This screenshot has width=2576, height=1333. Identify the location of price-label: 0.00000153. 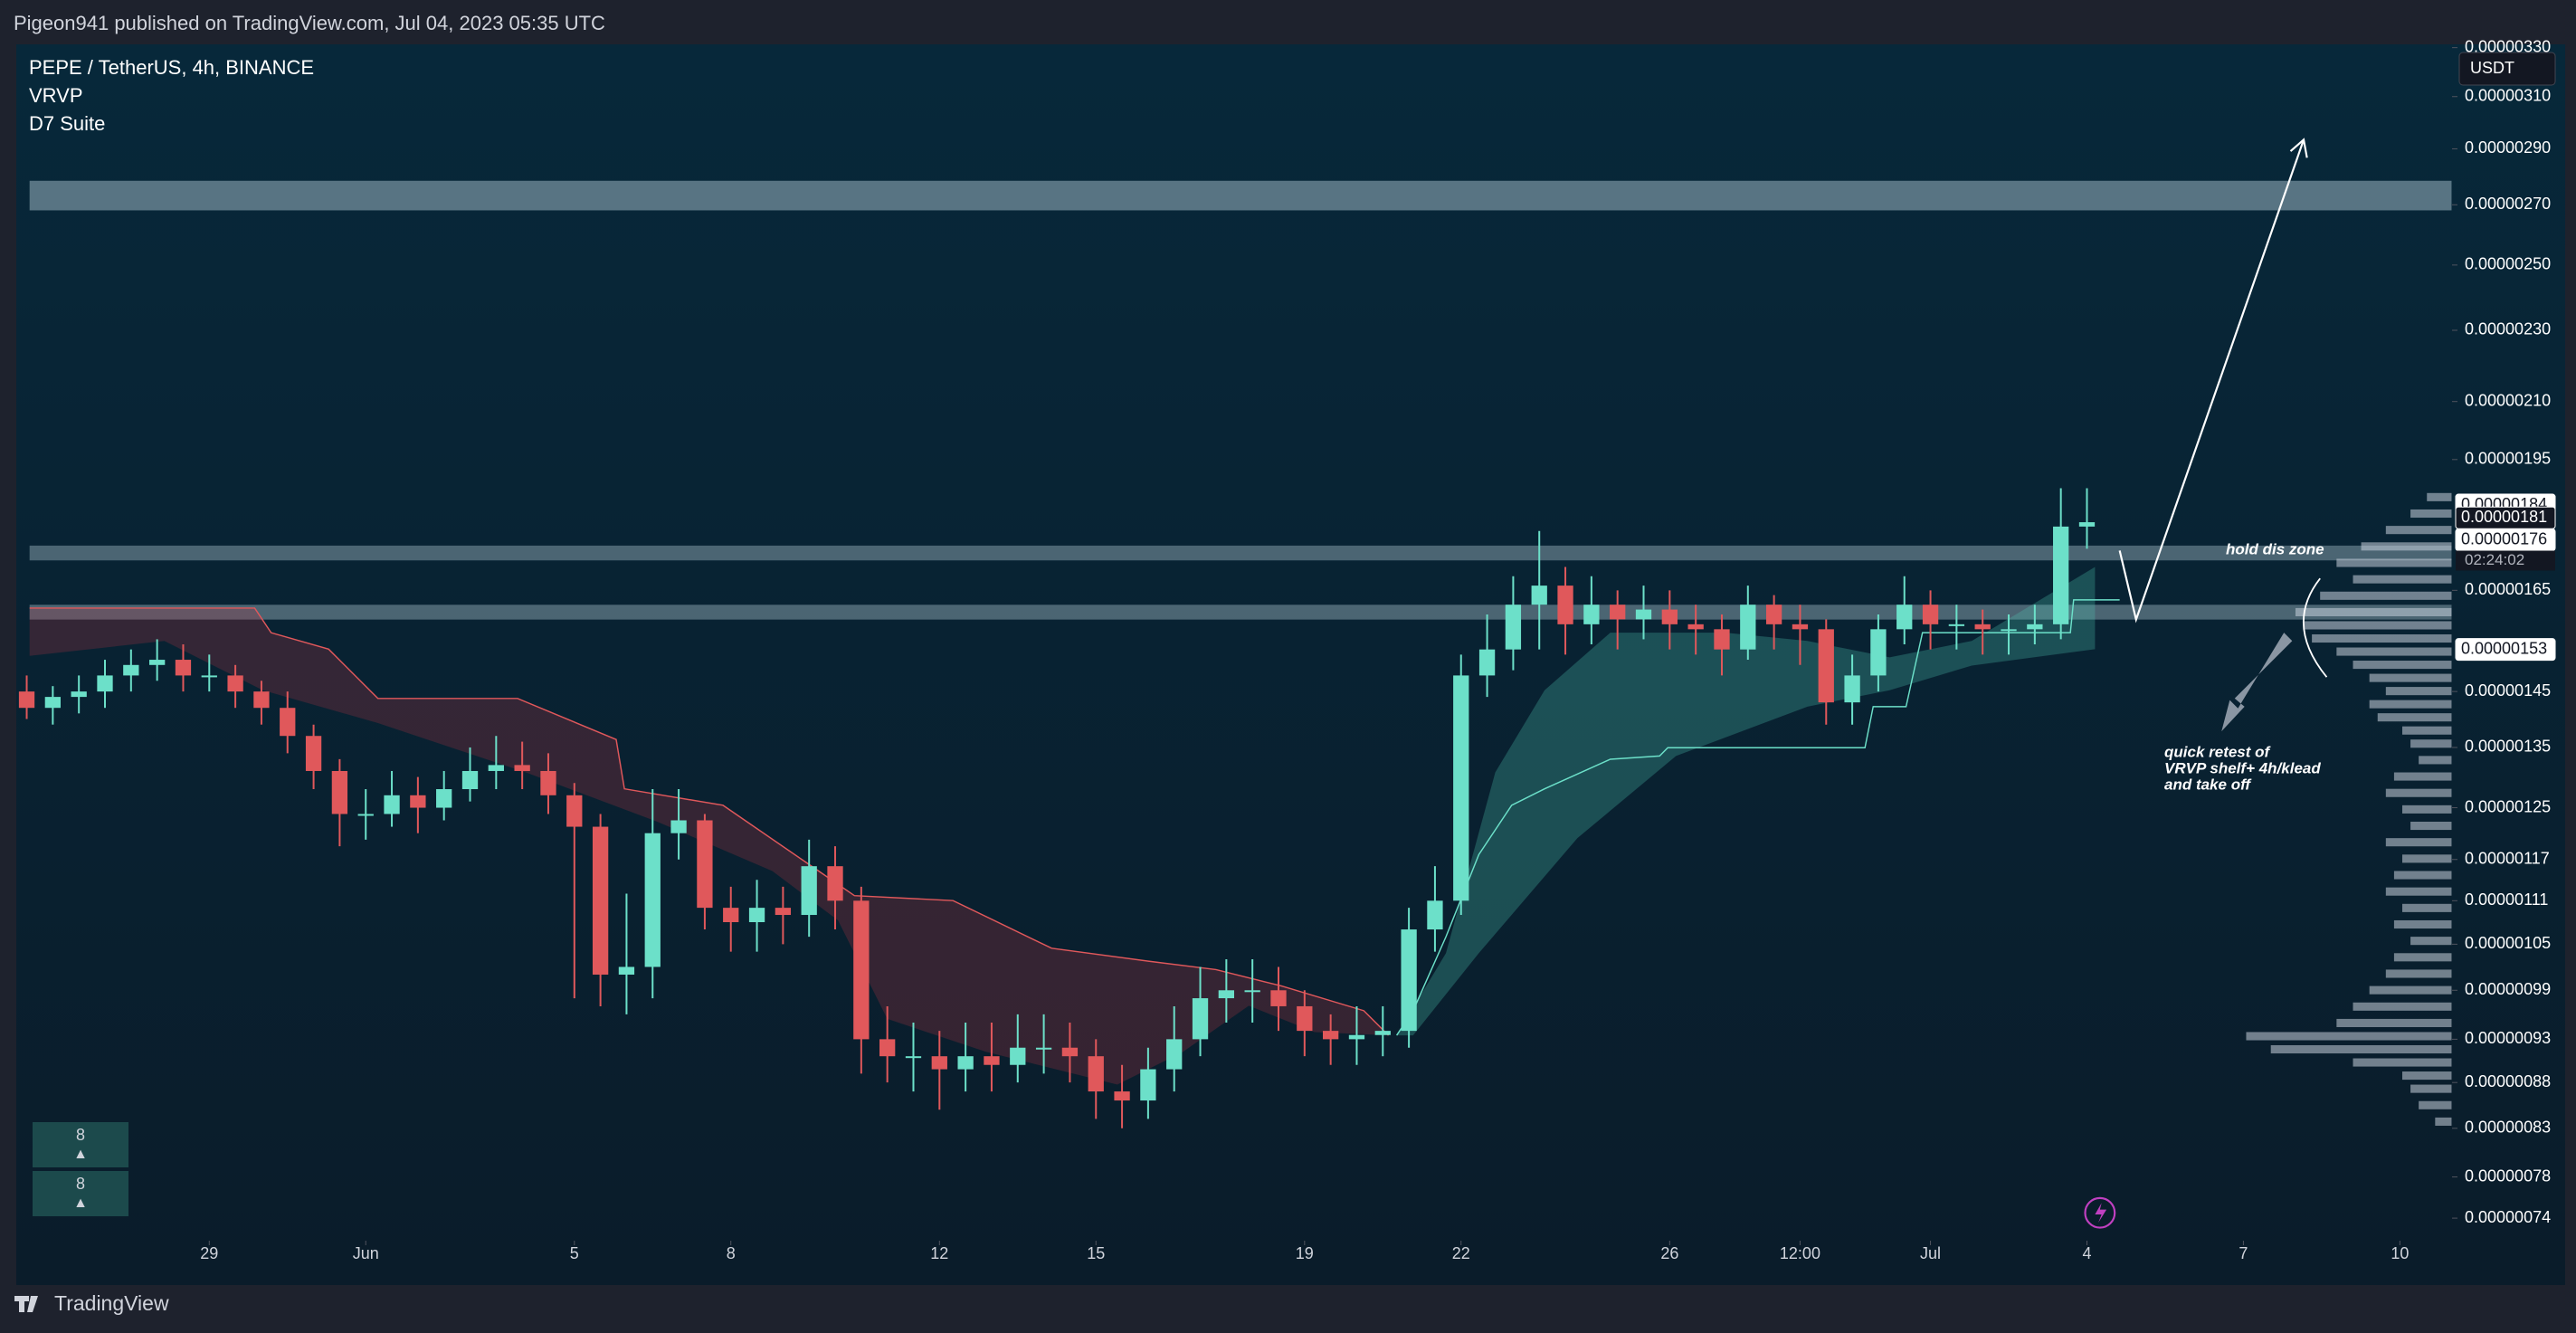
(2504, 648).